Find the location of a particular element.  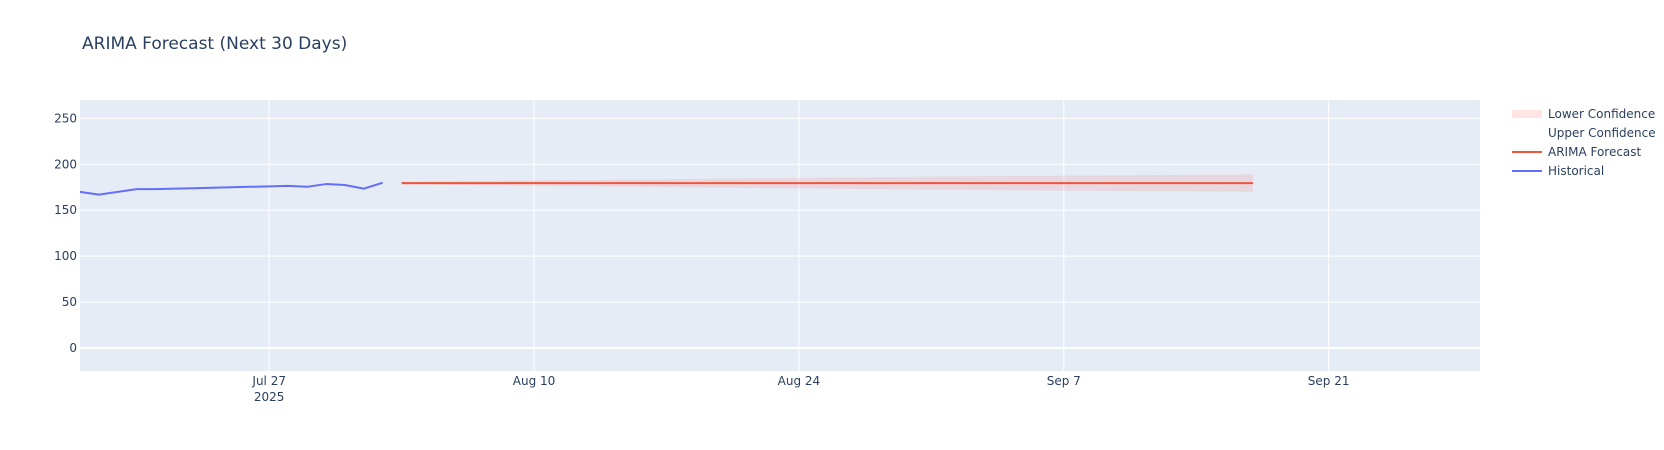

x-tick-label: Aug 10 is located at coordinates (534, 381).